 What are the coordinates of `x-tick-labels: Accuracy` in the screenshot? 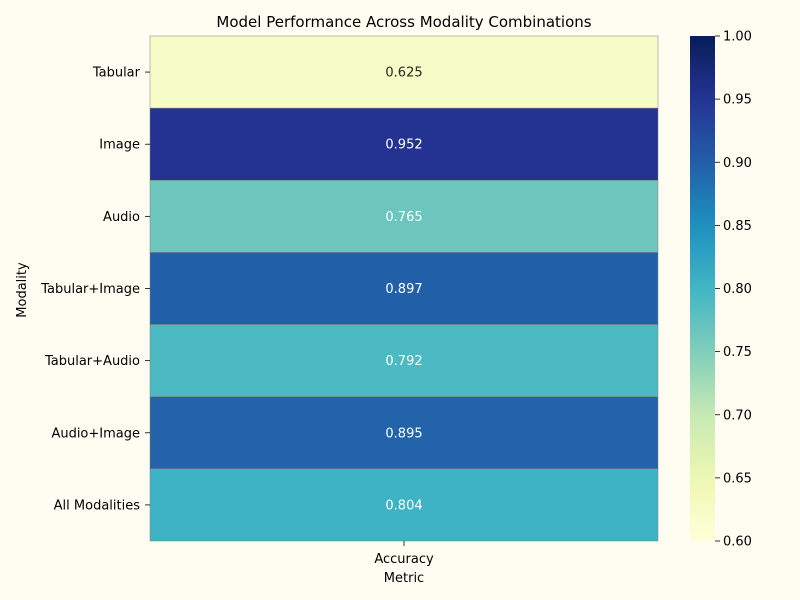 It's located at (404, 554).